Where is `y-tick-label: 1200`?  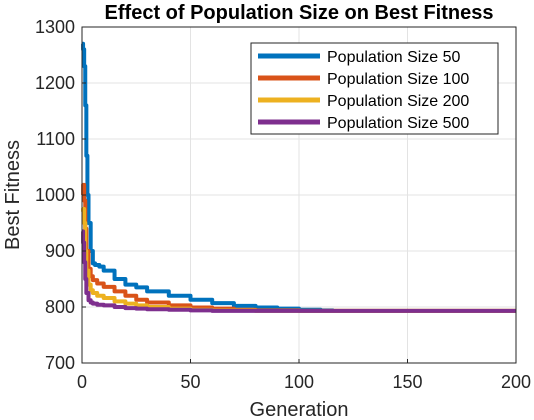 y-tick-label: 1200 is located at coordinates (55, 83).